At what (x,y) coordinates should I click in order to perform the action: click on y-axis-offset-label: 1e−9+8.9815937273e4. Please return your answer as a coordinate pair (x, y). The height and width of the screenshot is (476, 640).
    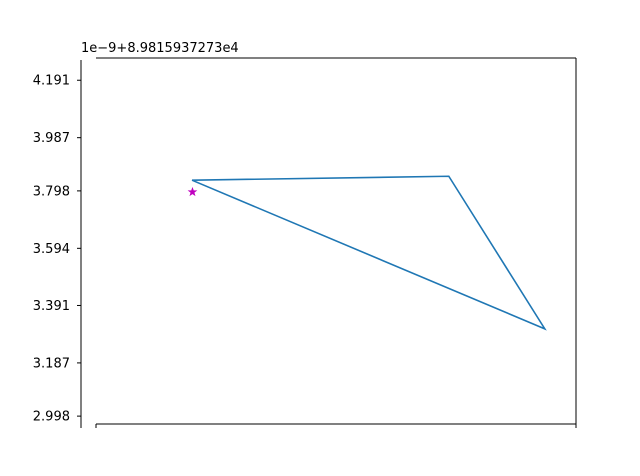
    Looking at the image, I should click on (160, 48).